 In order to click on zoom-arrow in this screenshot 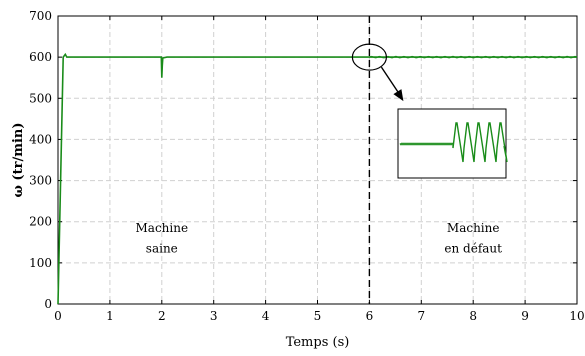, I will do `click(390, 80)`.